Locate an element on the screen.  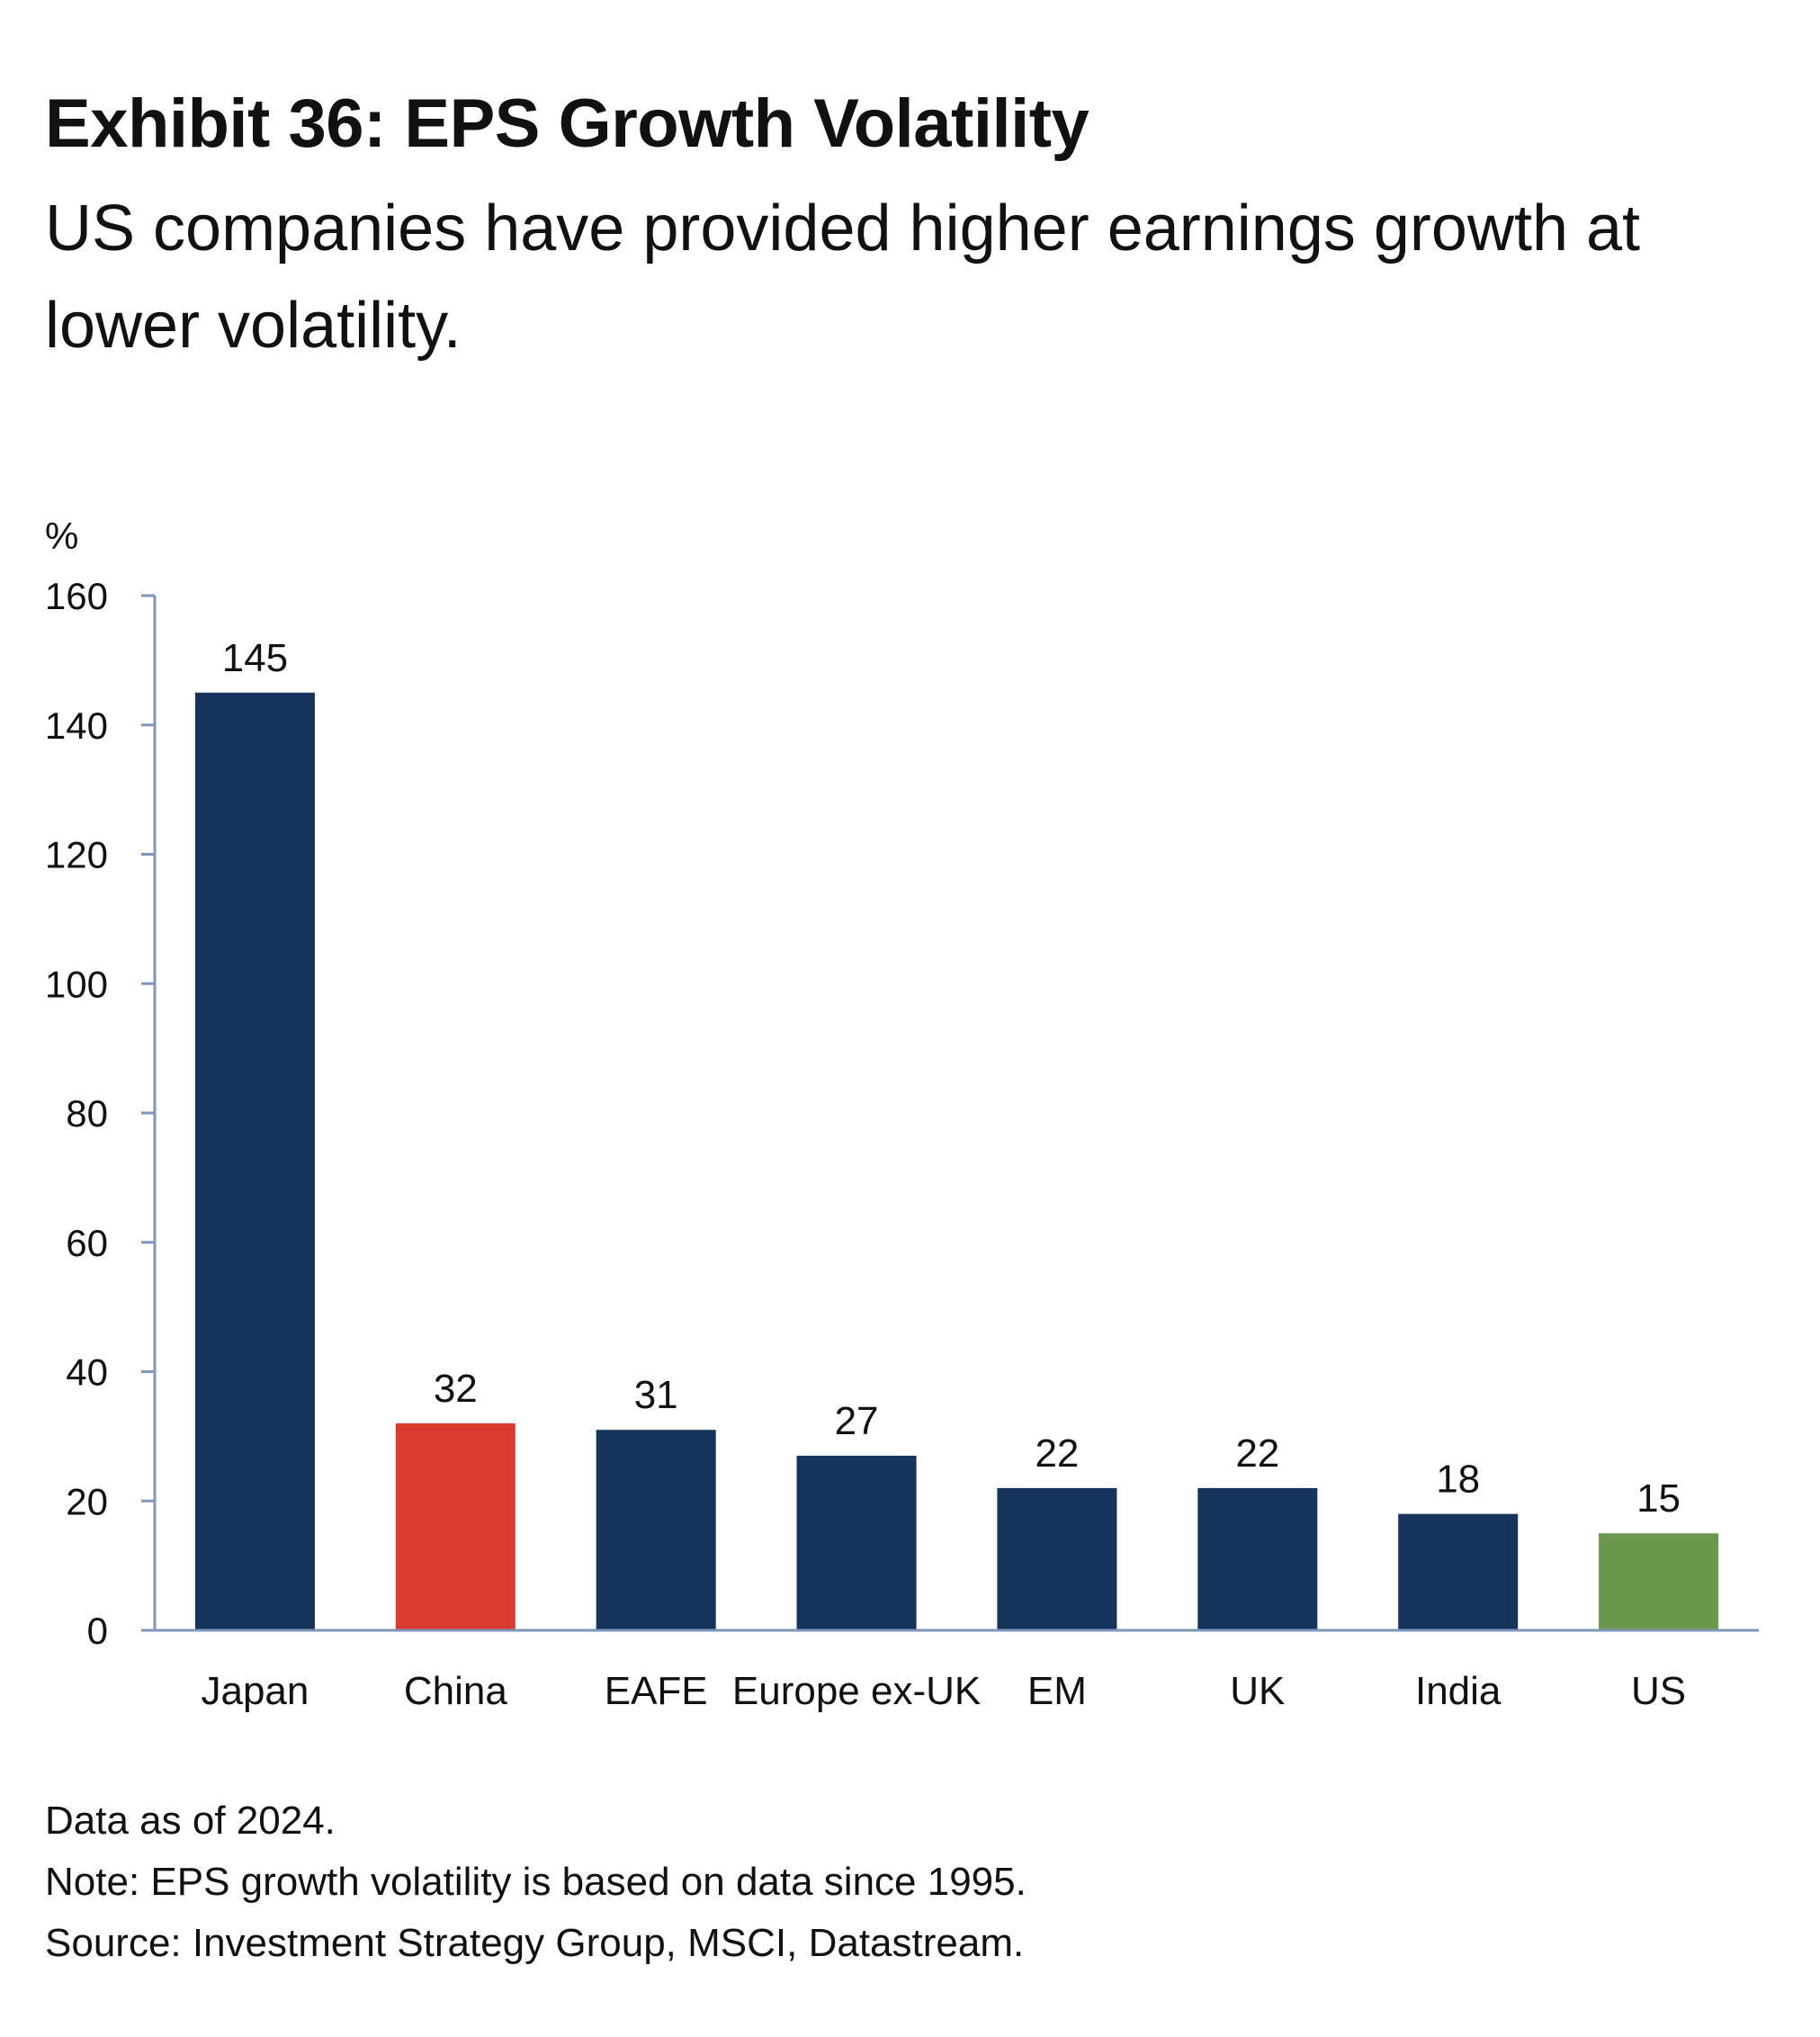
bar-em is located at coordinates (1057, 1558).